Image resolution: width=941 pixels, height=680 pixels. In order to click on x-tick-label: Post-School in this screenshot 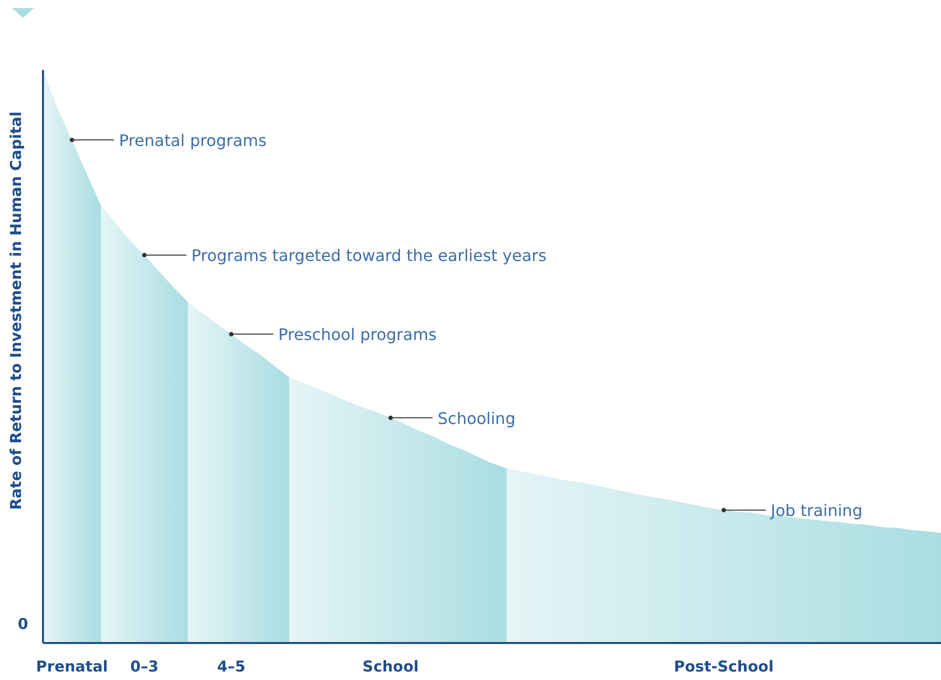, I will do `click(724, 667)`.